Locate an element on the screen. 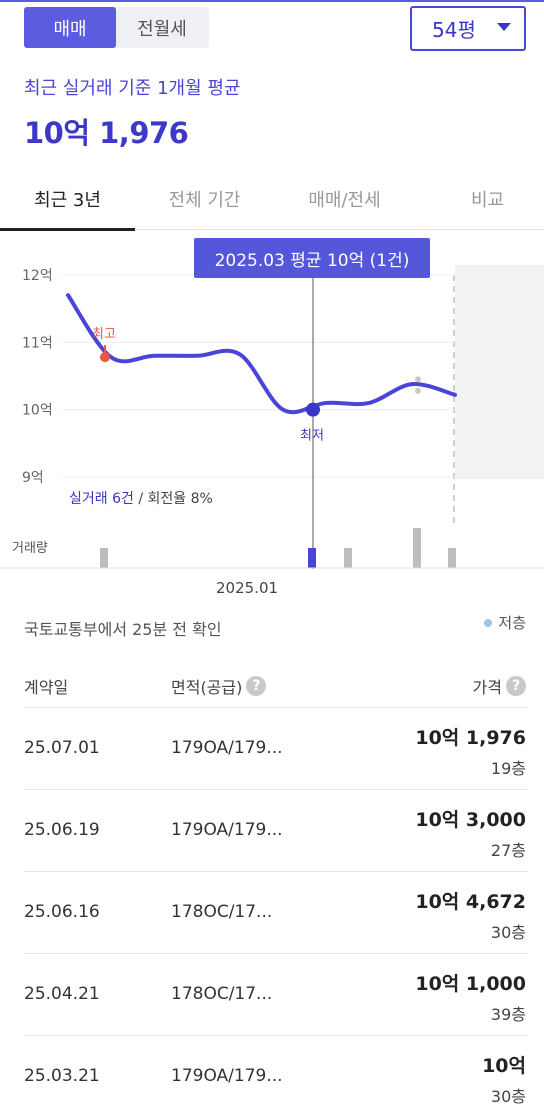 The height and width of the screenshot is (1117, 544). low-floor-legend-label: 저층 is located at coordinates (512, 623).